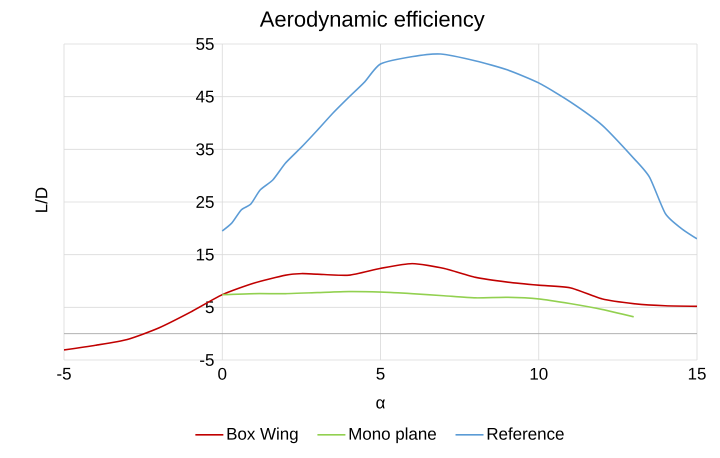  What do you see at coordinates (380, 404) in the screenshot?
I see `x-axis-title: α` at bounding box center [380, 404].